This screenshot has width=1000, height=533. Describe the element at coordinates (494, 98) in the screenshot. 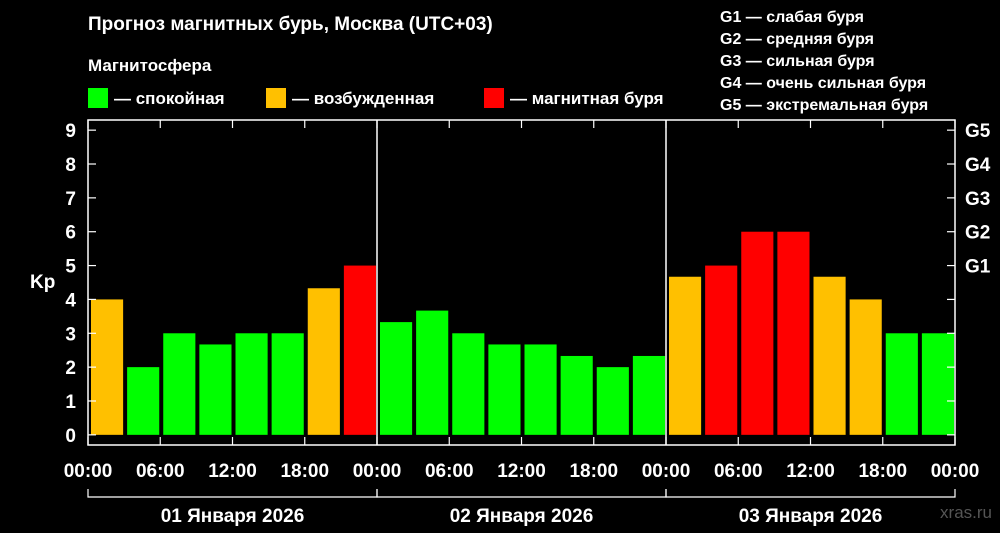

I see `legend-swatch-storm` at that location.